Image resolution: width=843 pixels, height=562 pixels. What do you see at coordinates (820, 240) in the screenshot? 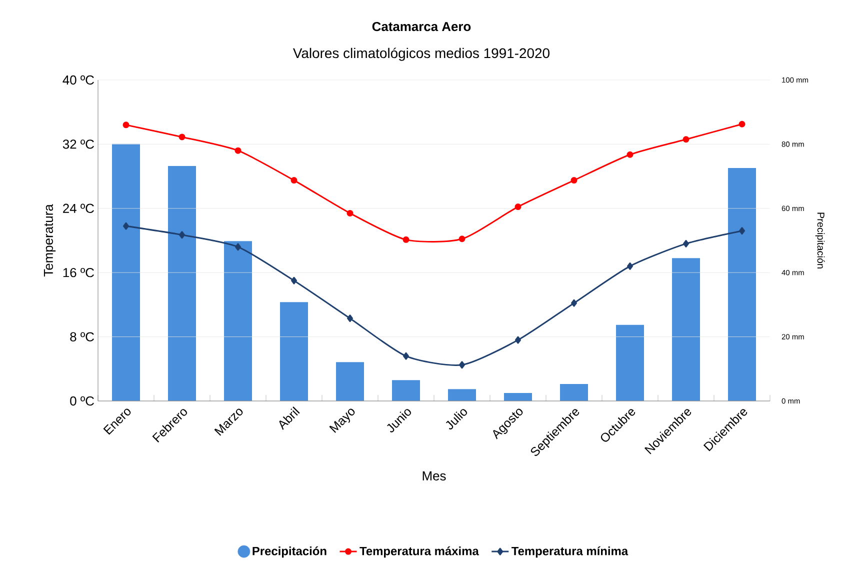
I see `y2-axis-title: Precipitación` at bounding box center [820, 240].